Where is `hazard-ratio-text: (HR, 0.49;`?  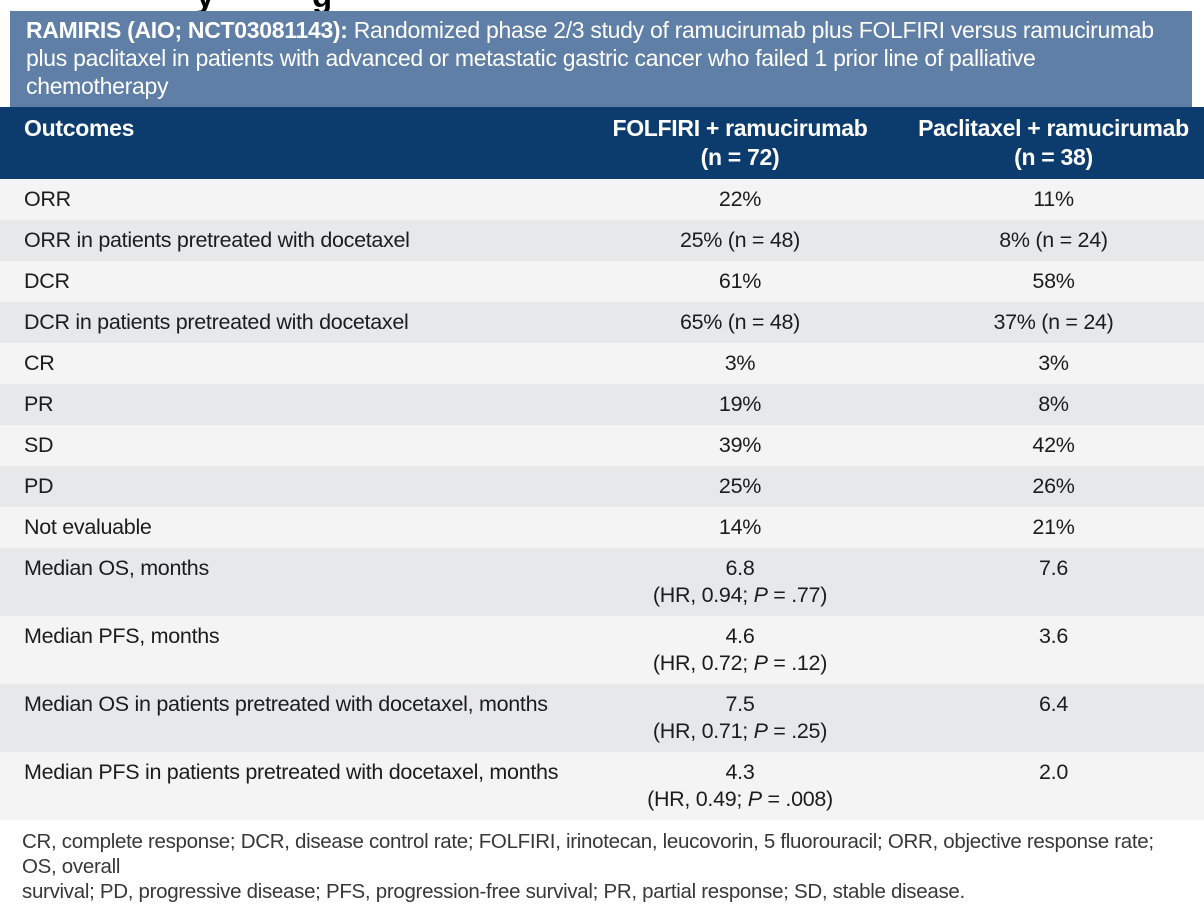
hazard-ratio-text: (HR, 0.49; is located at coordinates (697, 799).